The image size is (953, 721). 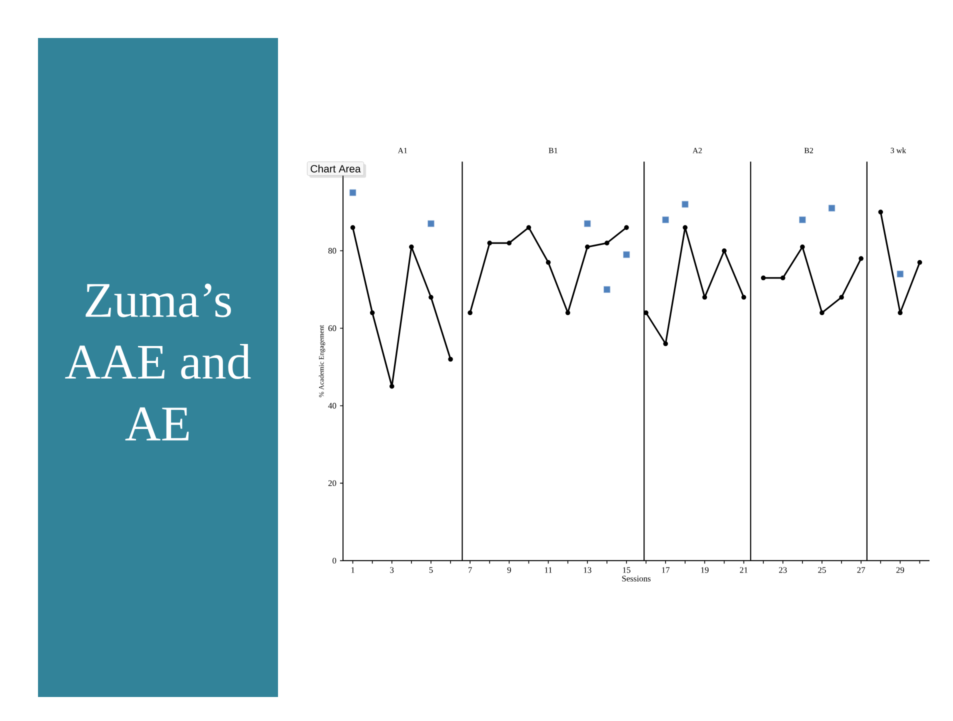 What do you see at coordinates (626, 570) in the screenshot?
I see `x-tick-label: 15` at bounding box center [626, 570].